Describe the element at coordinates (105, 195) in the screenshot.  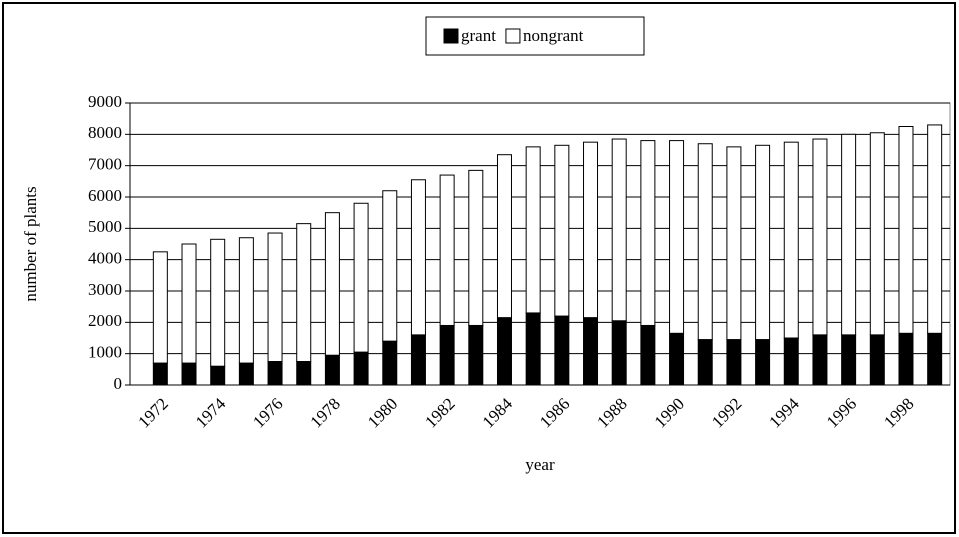
I see `y-tick-label: 6000` at that location.